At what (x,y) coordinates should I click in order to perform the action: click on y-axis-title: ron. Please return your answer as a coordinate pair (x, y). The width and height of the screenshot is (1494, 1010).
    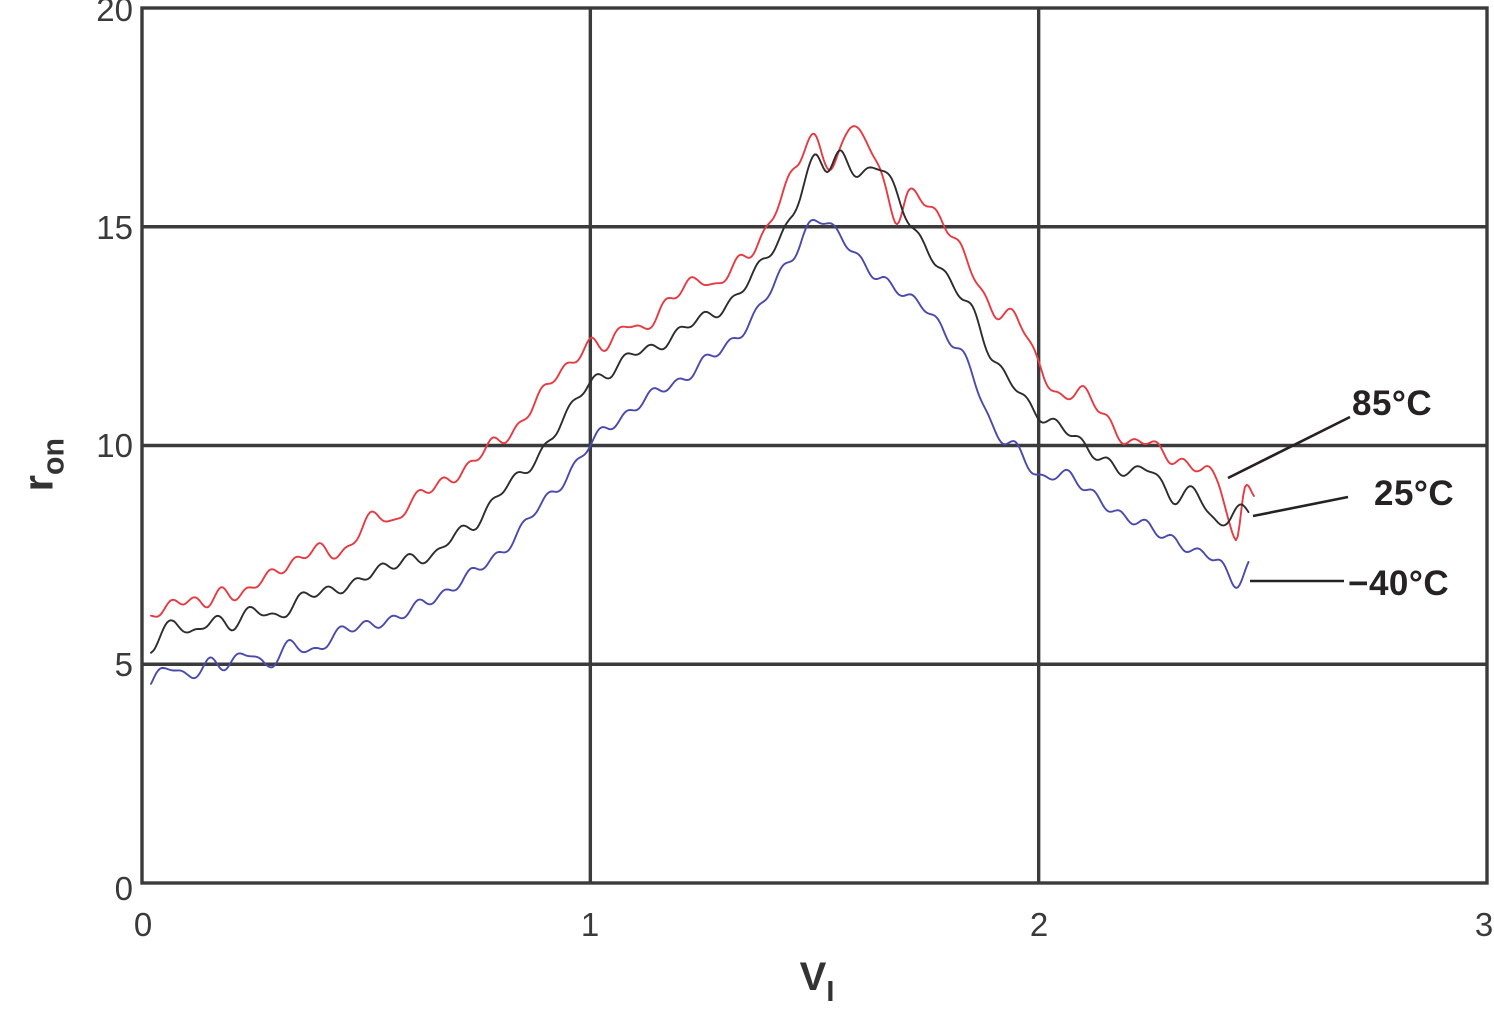
    Looking at the image, I should click on (42, 465).